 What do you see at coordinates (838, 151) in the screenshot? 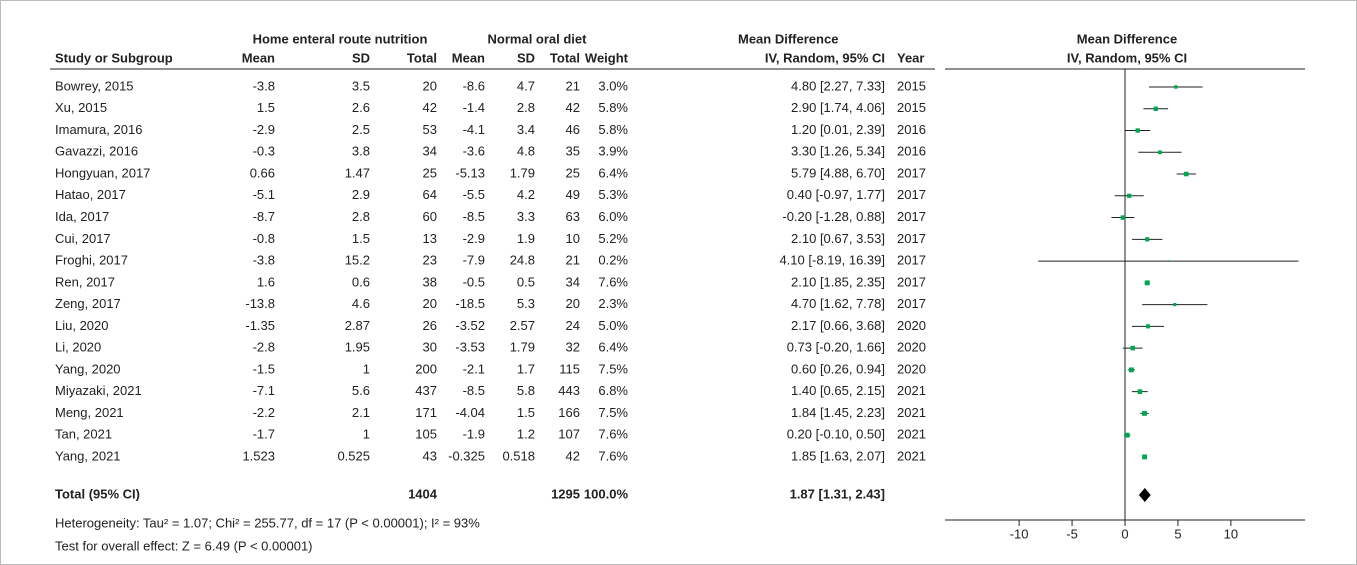
I see `ci-label: 3.30 [1.26, 5.34]` at bounding box center [838, 151].